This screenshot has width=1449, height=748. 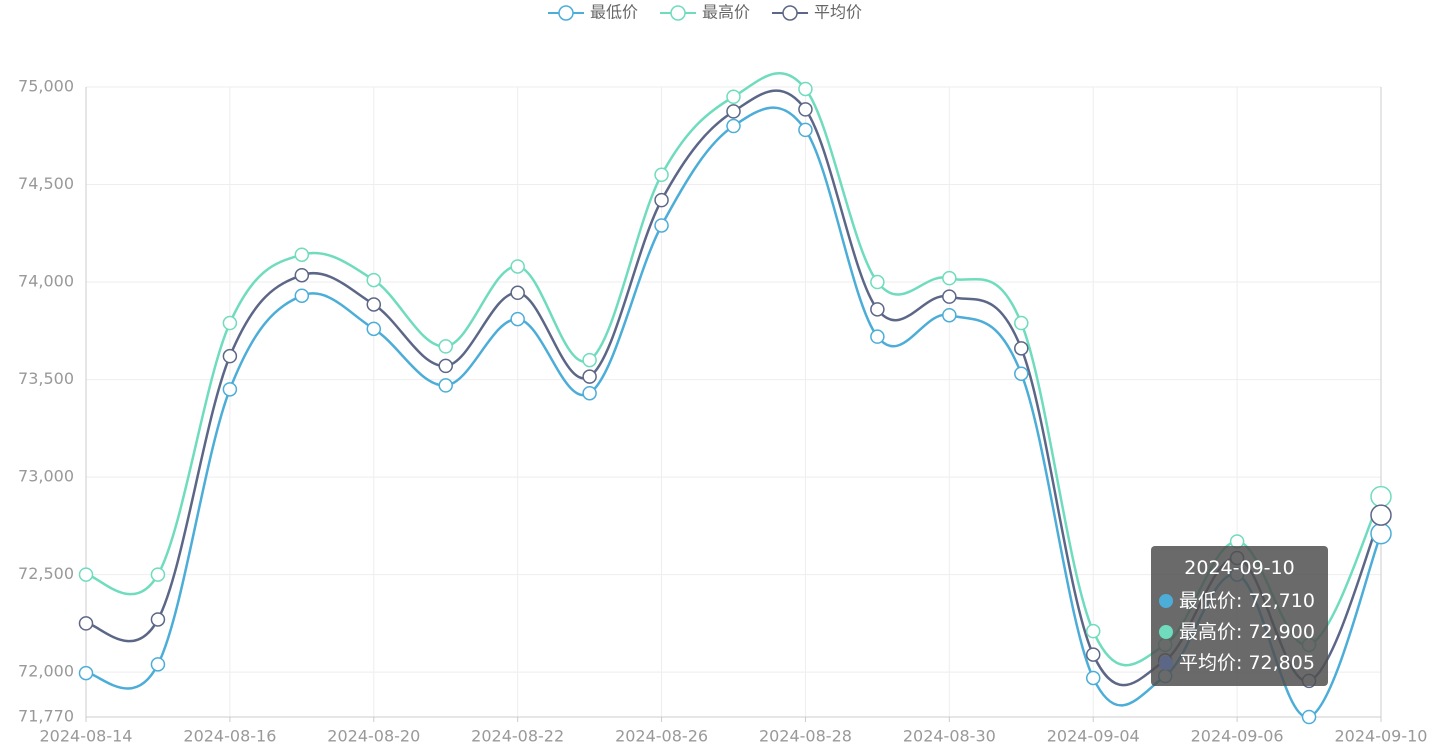 I want to click on x-tick-label: 2024-08-30, so click(x=949, y=736).